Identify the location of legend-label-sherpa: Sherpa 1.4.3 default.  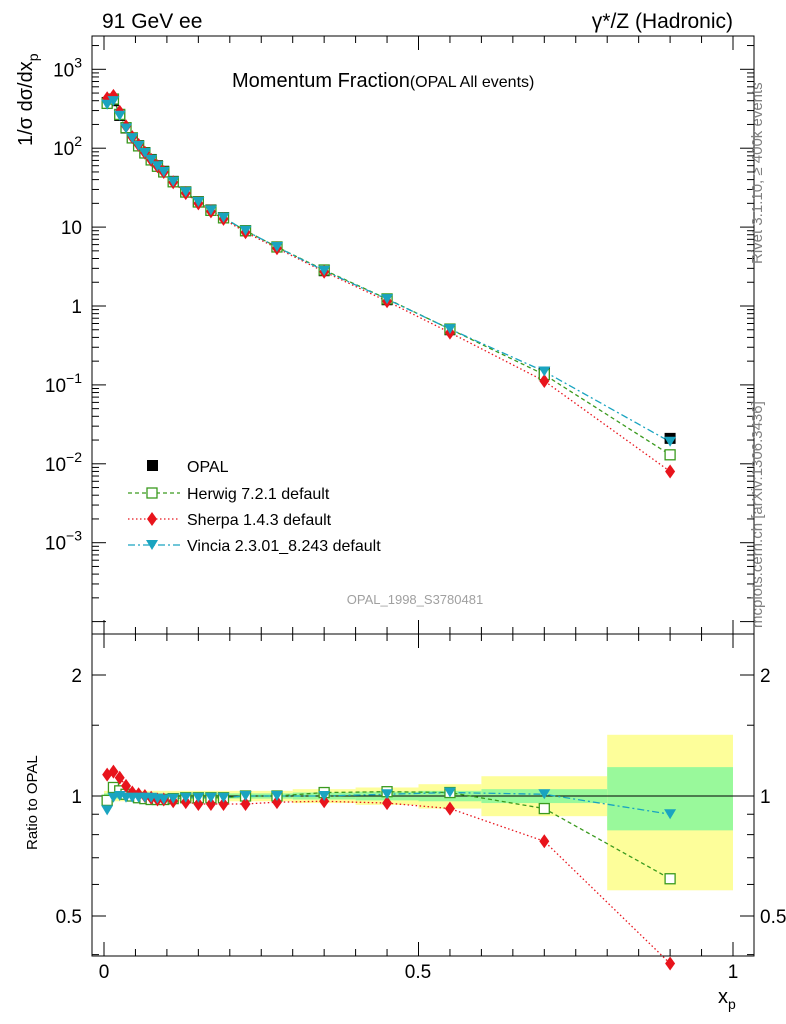
(259, 520).